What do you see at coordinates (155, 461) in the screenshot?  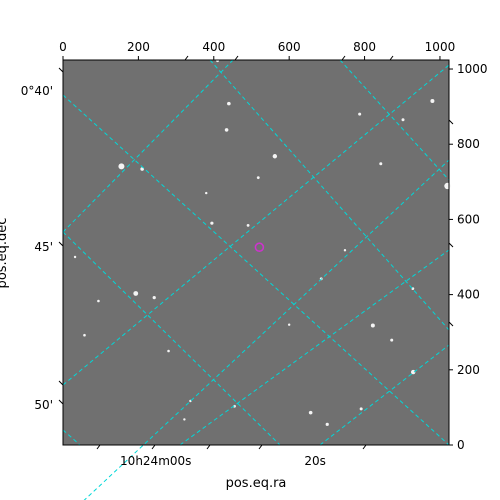 I see `ra-tick-label: 10h24m00s` at bounding box center [155, 461].